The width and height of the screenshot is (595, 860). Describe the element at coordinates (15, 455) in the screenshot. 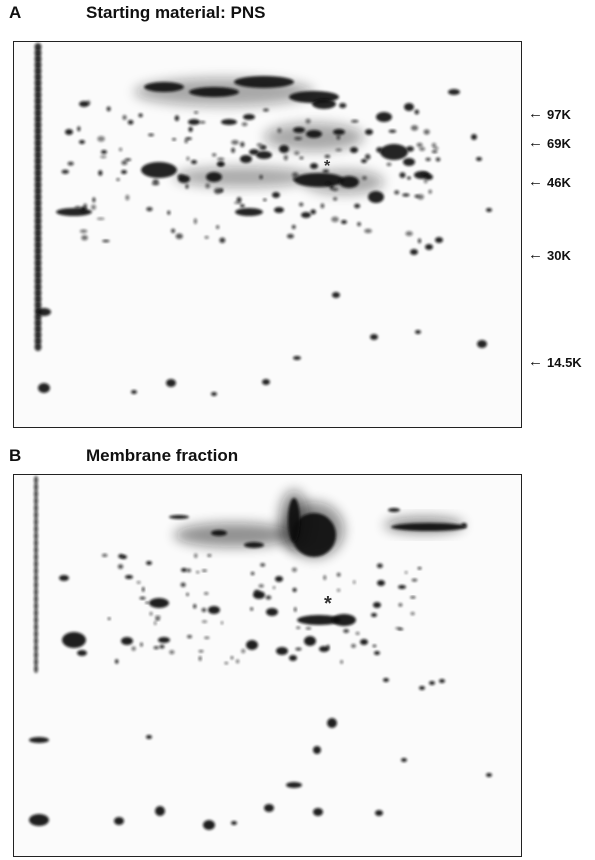

I see `panel-b-letter: B` at that location.